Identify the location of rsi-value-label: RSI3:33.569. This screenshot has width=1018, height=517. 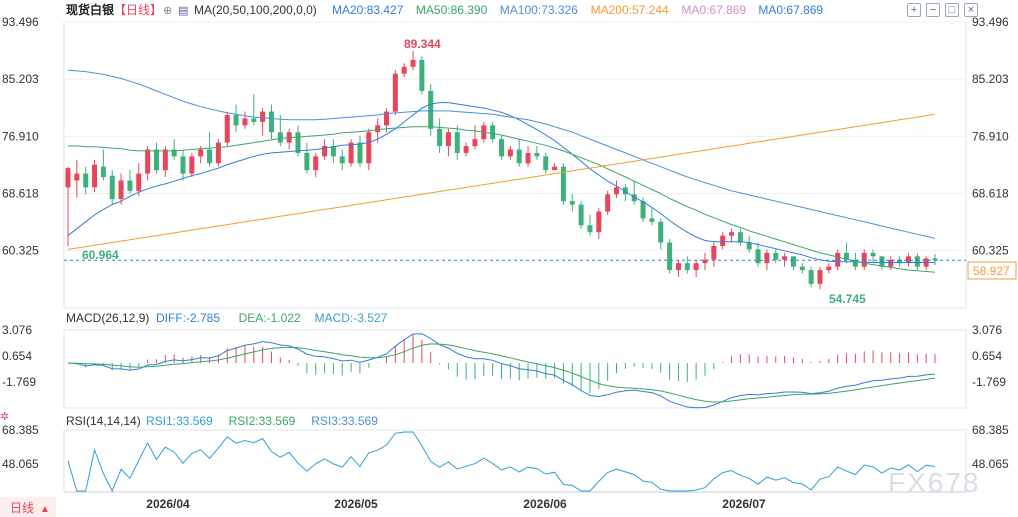
(344, 421).